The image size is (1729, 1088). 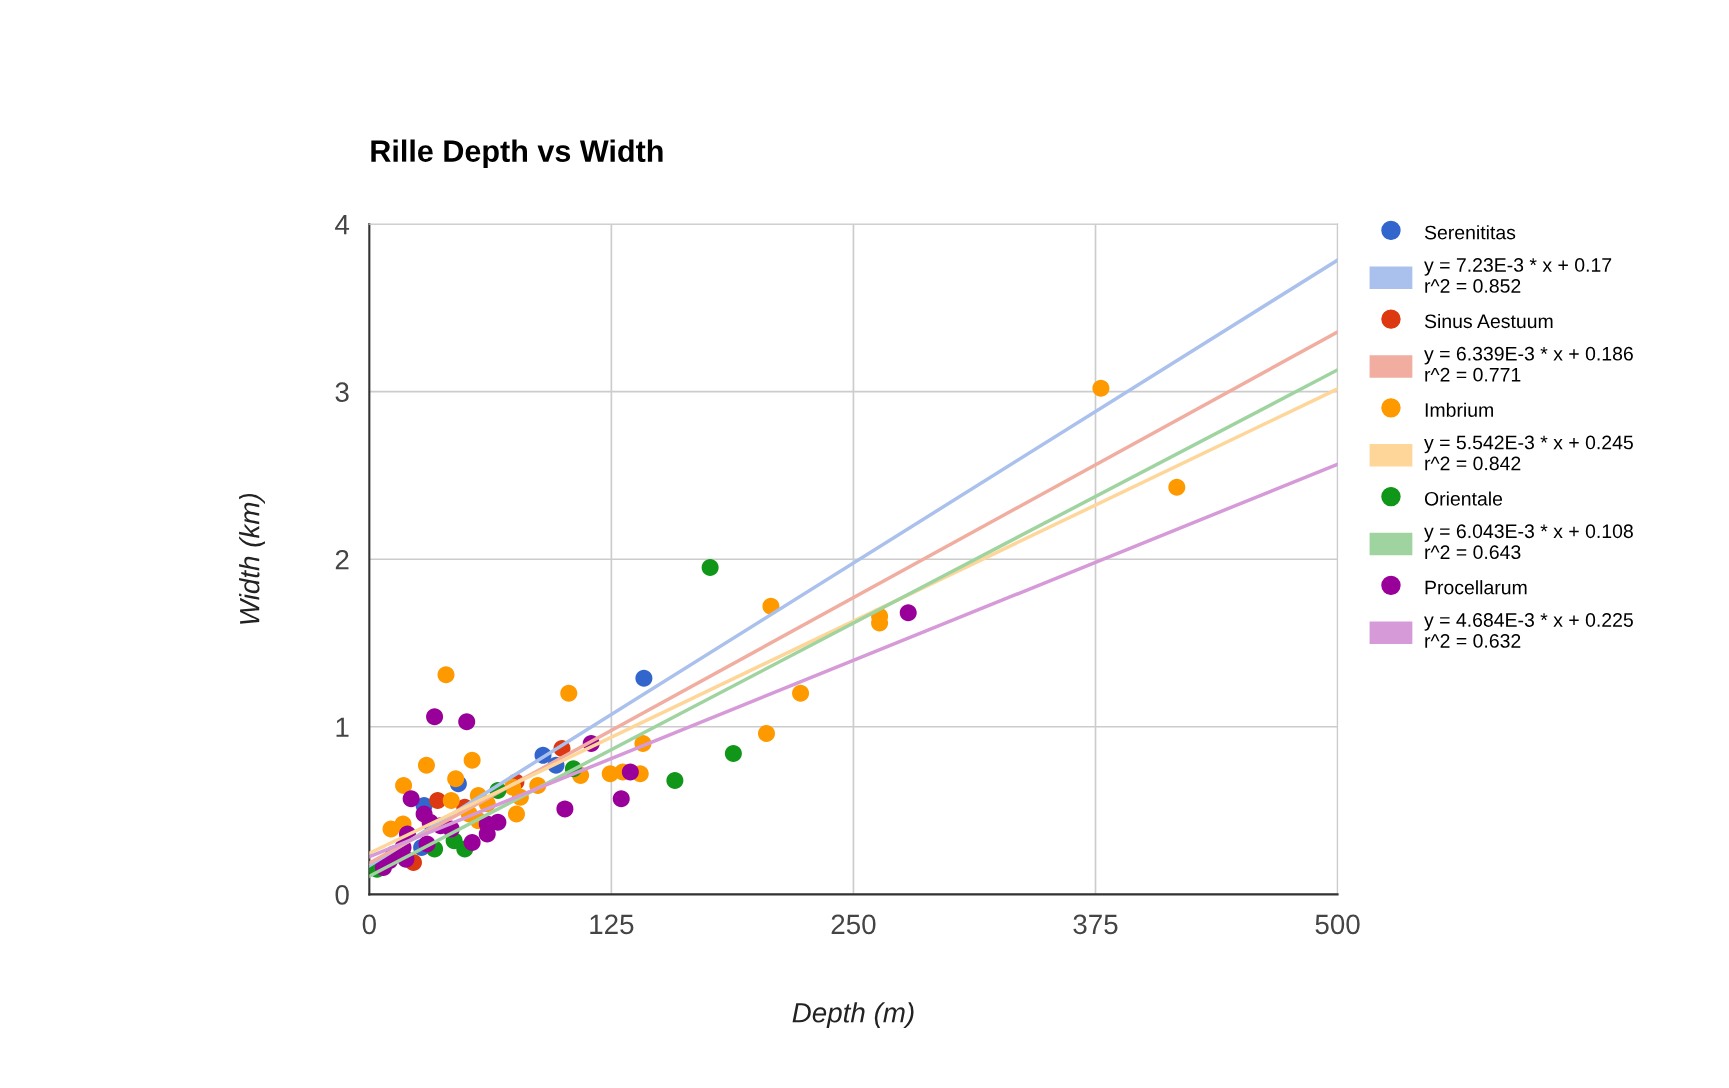 What do you see at coordinates (1337, 924) in the screenshot?
I see `x-tick-label: 500` at bounding box center [1337, 924].